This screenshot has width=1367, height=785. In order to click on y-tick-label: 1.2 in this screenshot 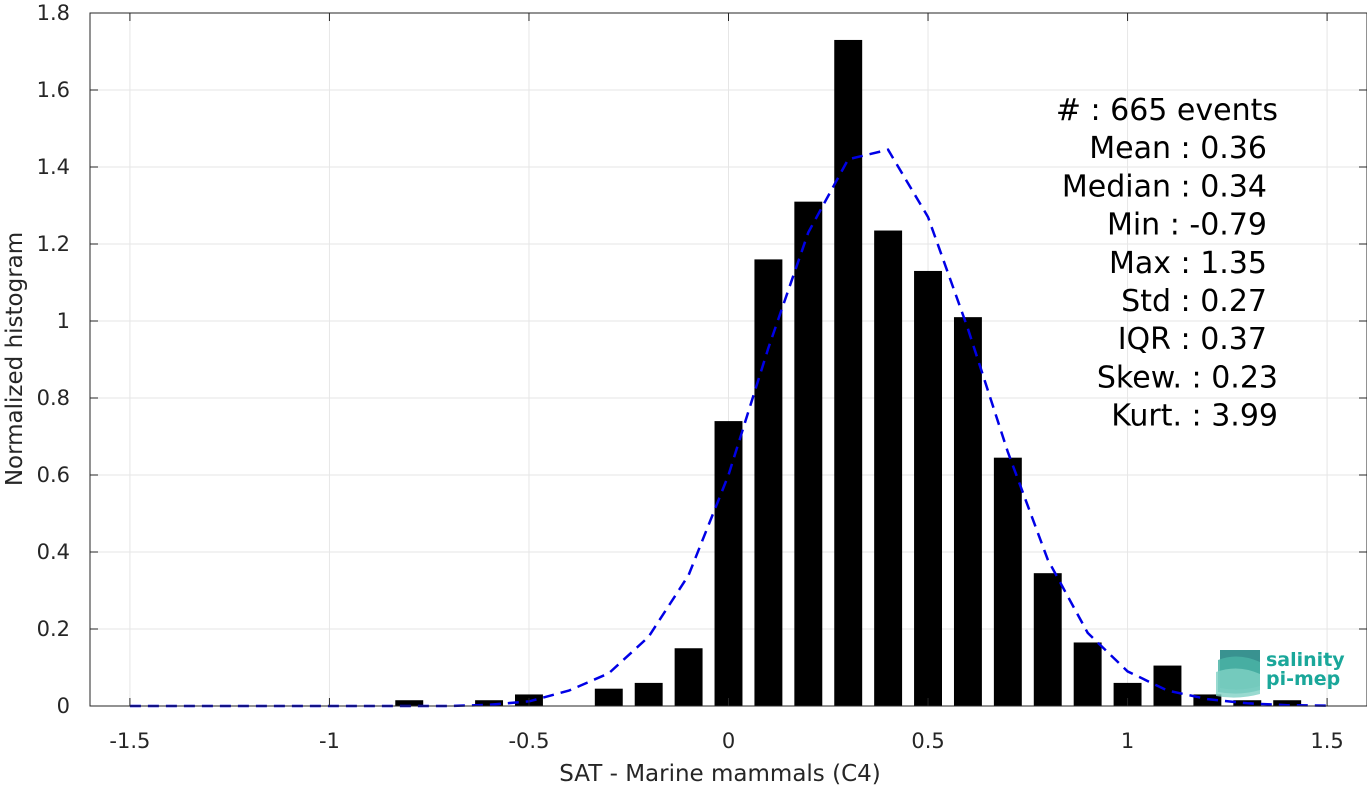, I will do `click(53, 244)`.